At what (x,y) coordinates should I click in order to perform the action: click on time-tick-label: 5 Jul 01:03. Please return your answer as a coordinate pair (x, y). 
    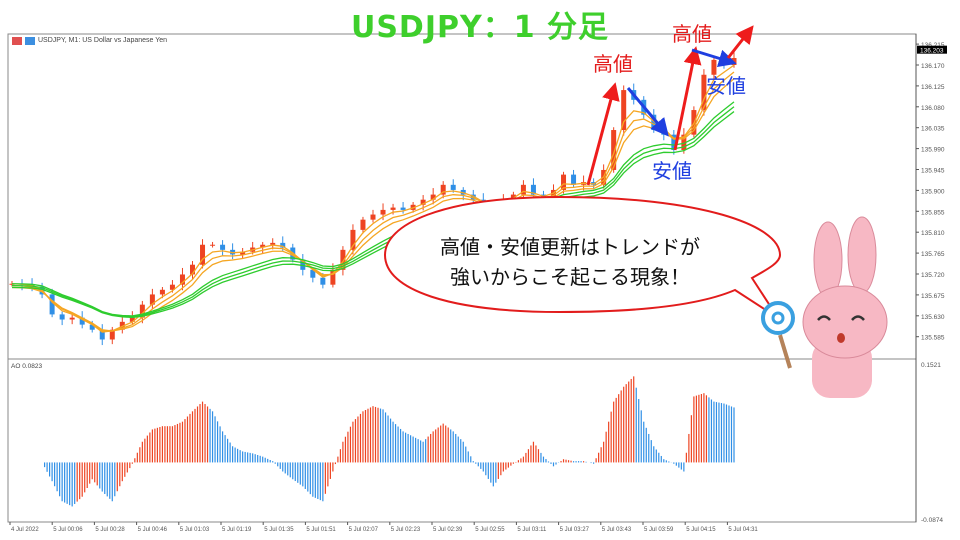
    Looking at the image, I should click on (195, 530).